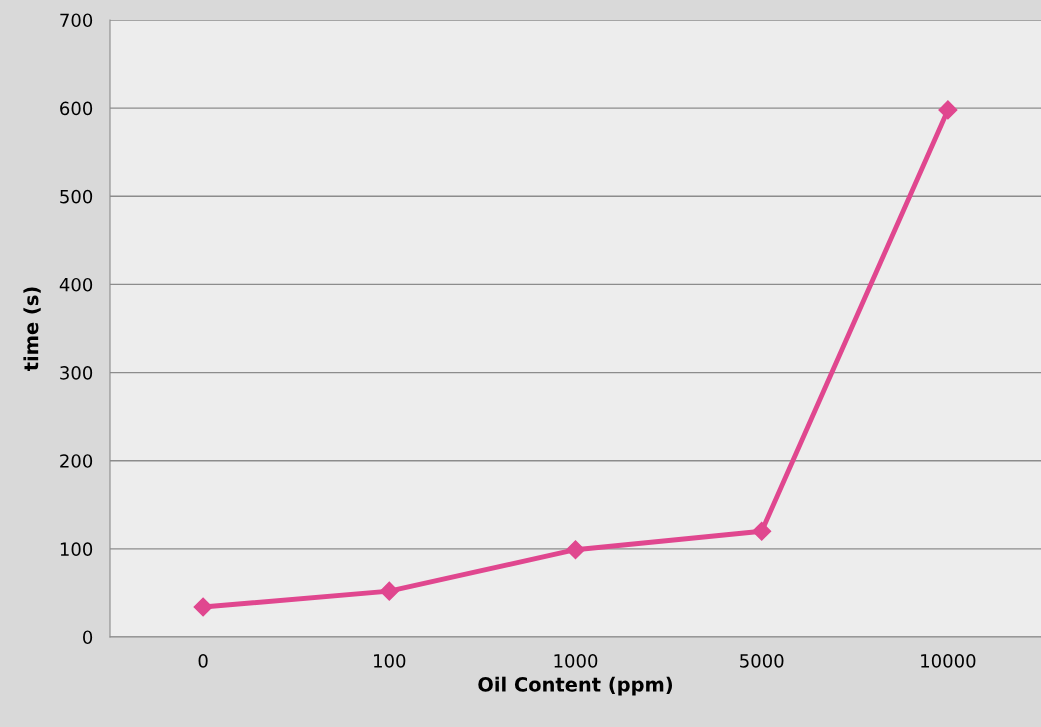 This screenshot has height=727, width=1041. What do you see at coordinates (76, 373) in the screenshot?
I see `y-tick-label: 300` at bounding box center [76, 373].